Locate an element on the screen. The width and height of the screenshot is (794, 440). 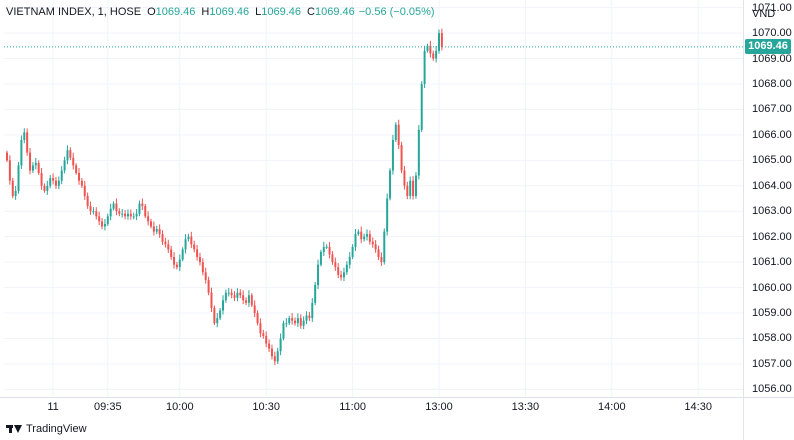
legend-change: −0.56 (−0.05%) is located at coordinates (396, 12).